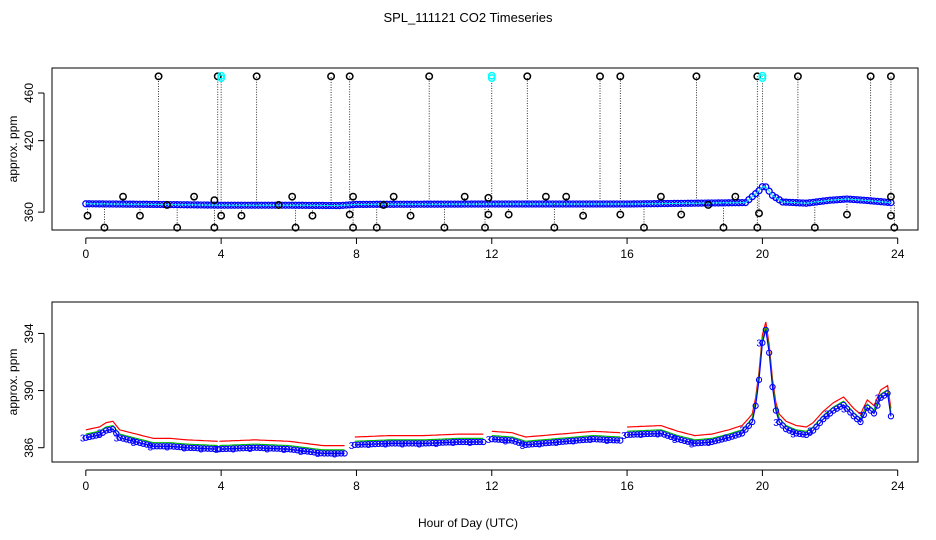 The image size is (936, 540). Describe the element at coordinates (419, 435) in the screenshot. I see `series-1-line` at that location.